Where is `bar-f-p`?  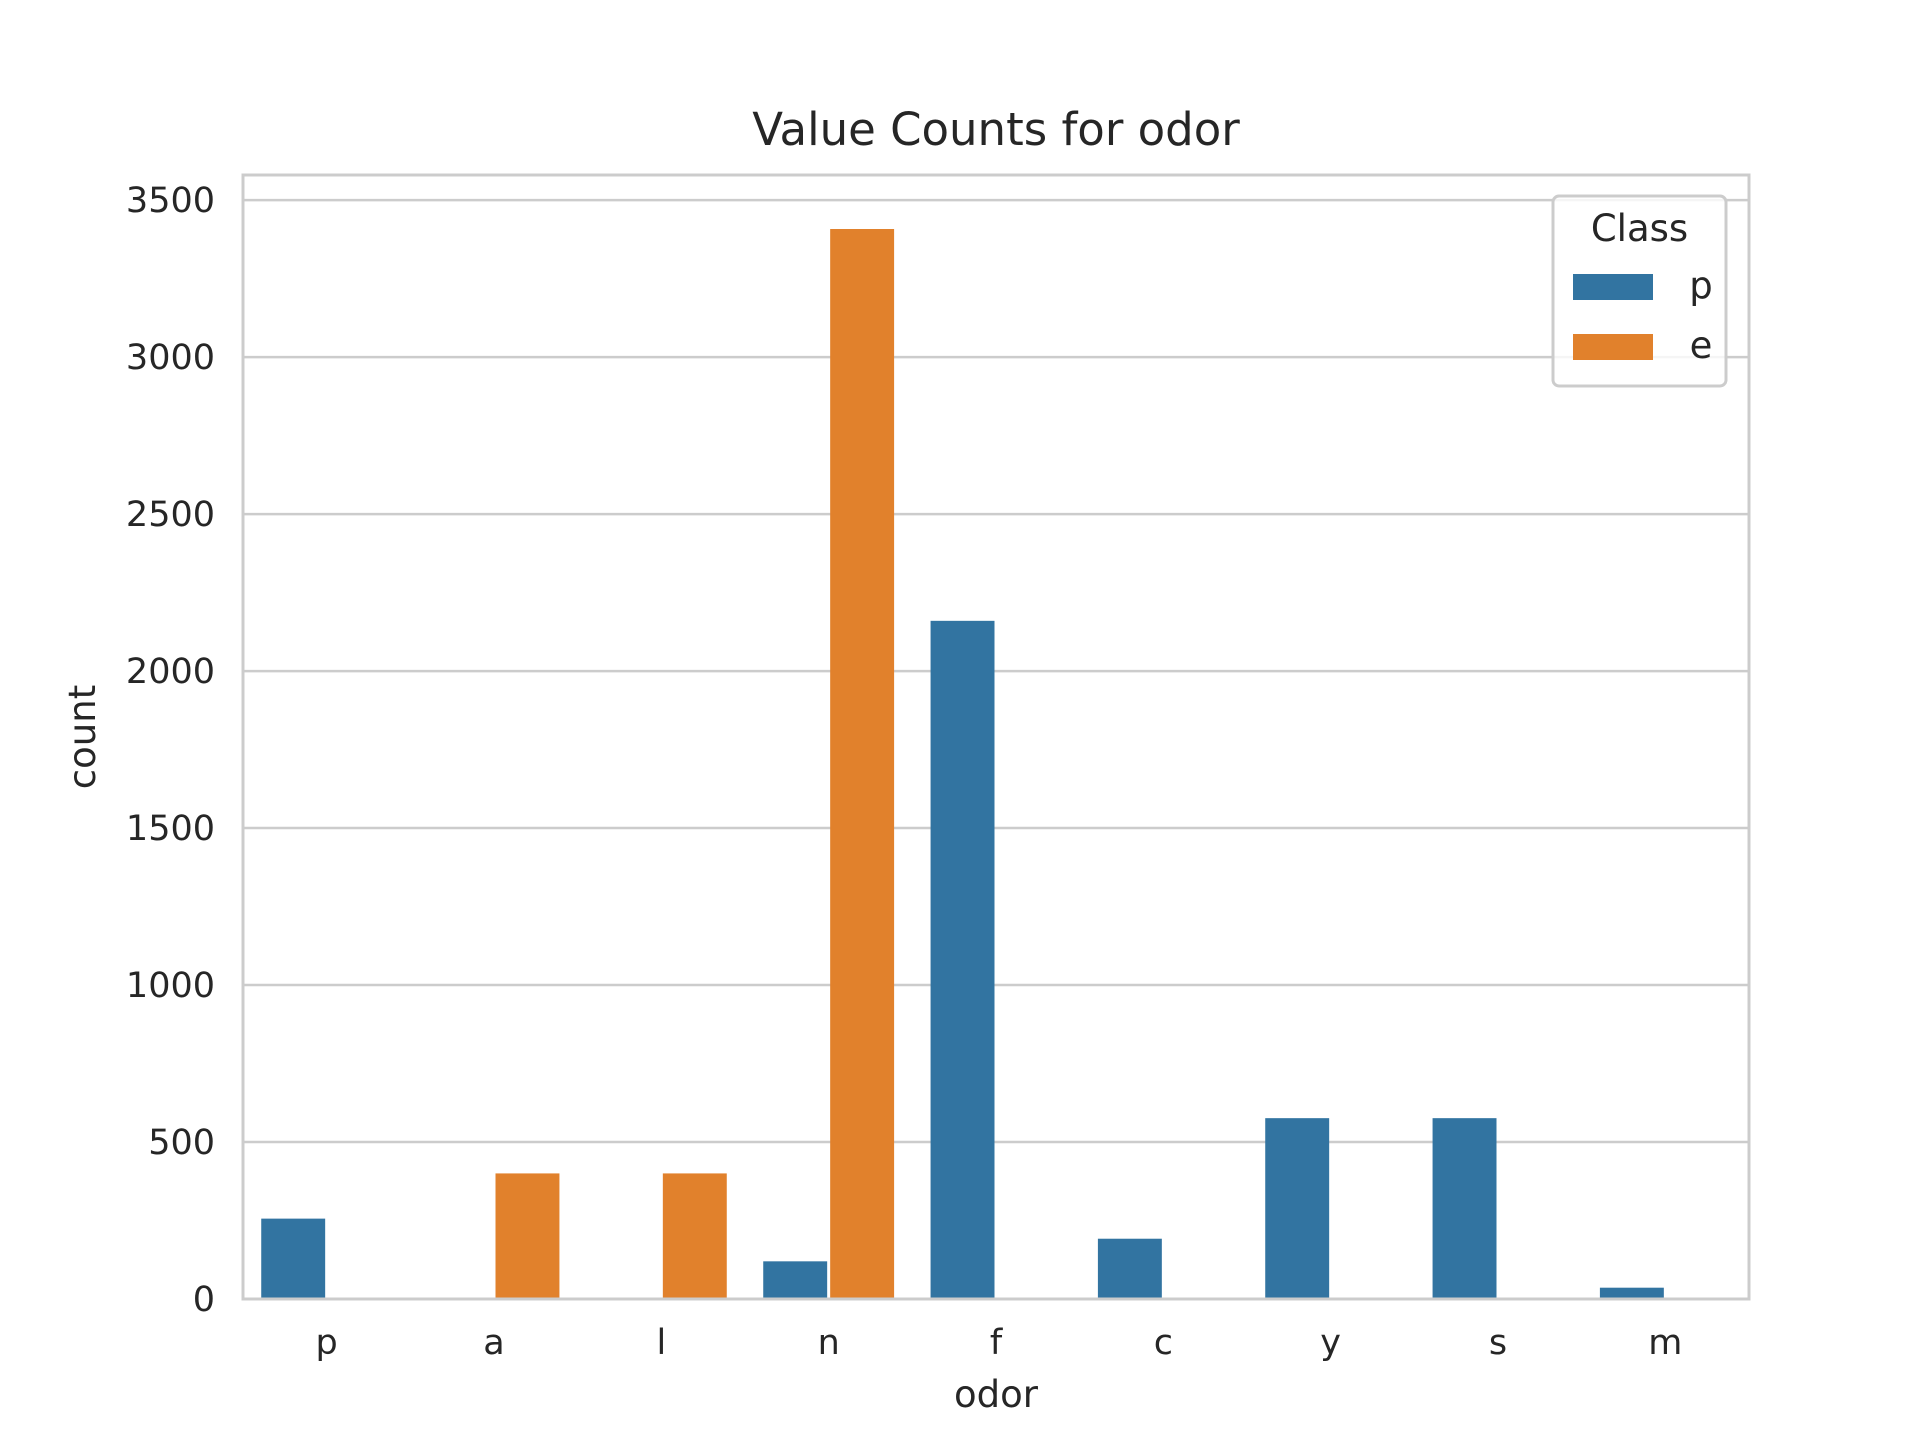
bar-f-p is located at coordinates (962, 959).